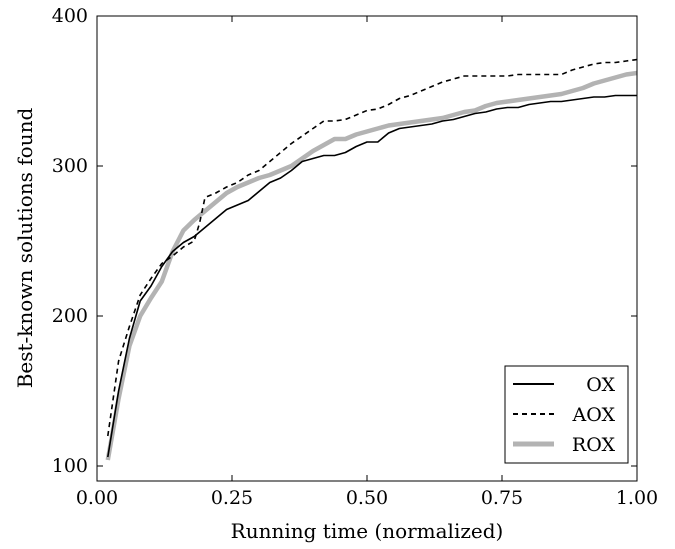  Describe the element at coordinates (566, 414) in the screenshot. I see `legend: OX AOX ROX` at that location.